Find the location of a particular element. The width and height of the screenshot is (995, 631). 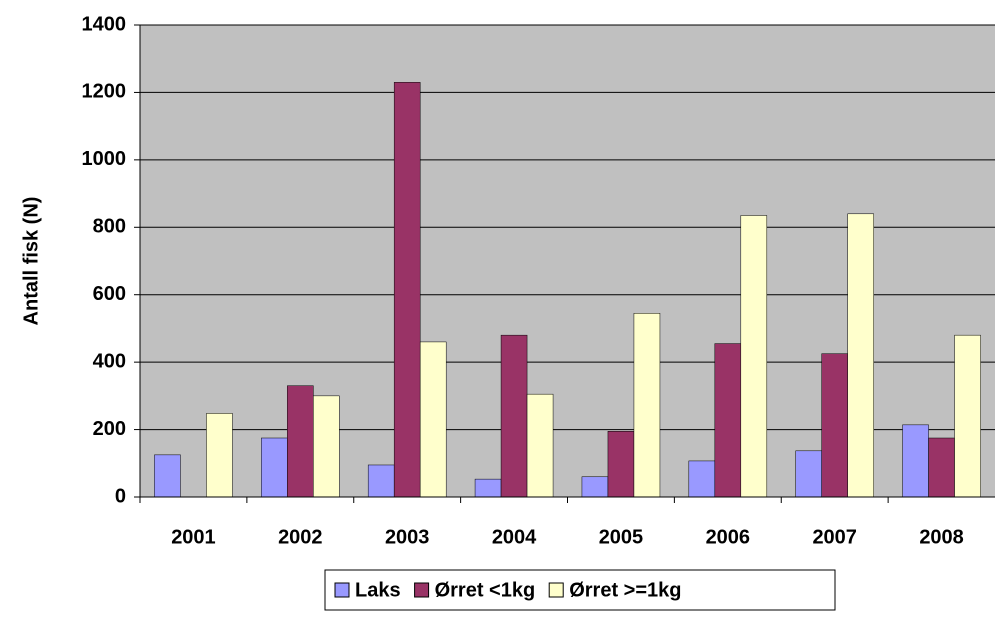

x-tick-label: 2008 is located at coordinates (941, 537).